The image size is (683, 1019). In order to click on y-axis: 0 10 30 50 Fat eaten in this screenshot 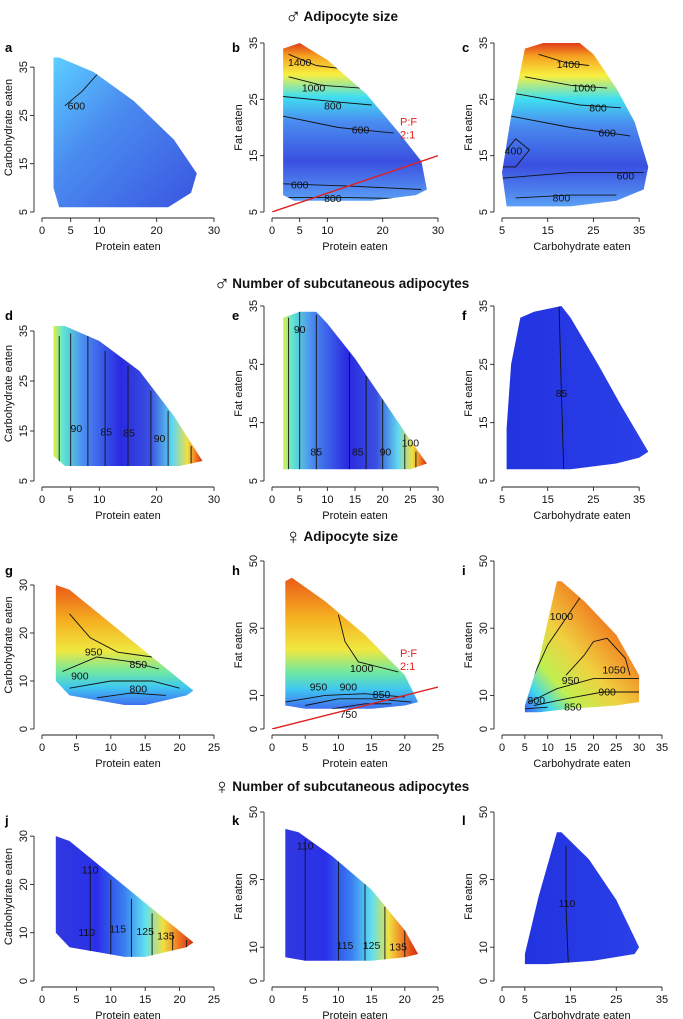, I will do `click(249, 643)`.